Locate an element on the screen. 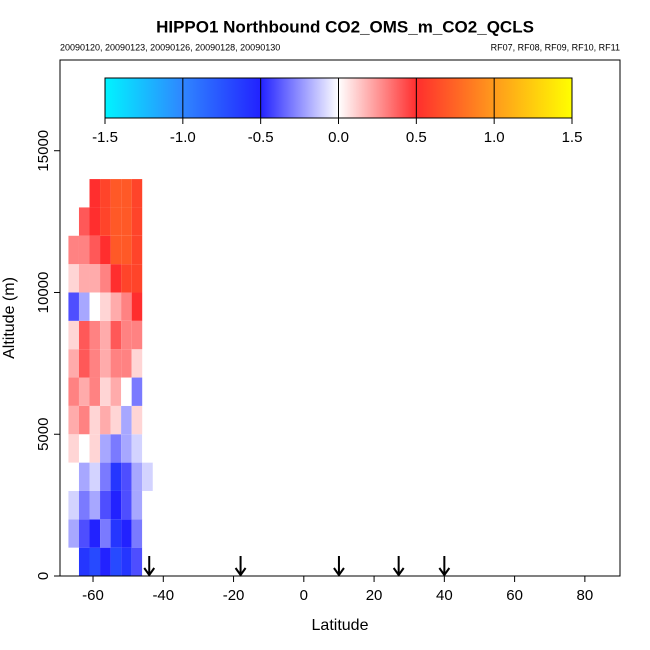 The width and height of the screenshot is (650, 650). x-tick-label: -40 is located at coordinates (163, 595).